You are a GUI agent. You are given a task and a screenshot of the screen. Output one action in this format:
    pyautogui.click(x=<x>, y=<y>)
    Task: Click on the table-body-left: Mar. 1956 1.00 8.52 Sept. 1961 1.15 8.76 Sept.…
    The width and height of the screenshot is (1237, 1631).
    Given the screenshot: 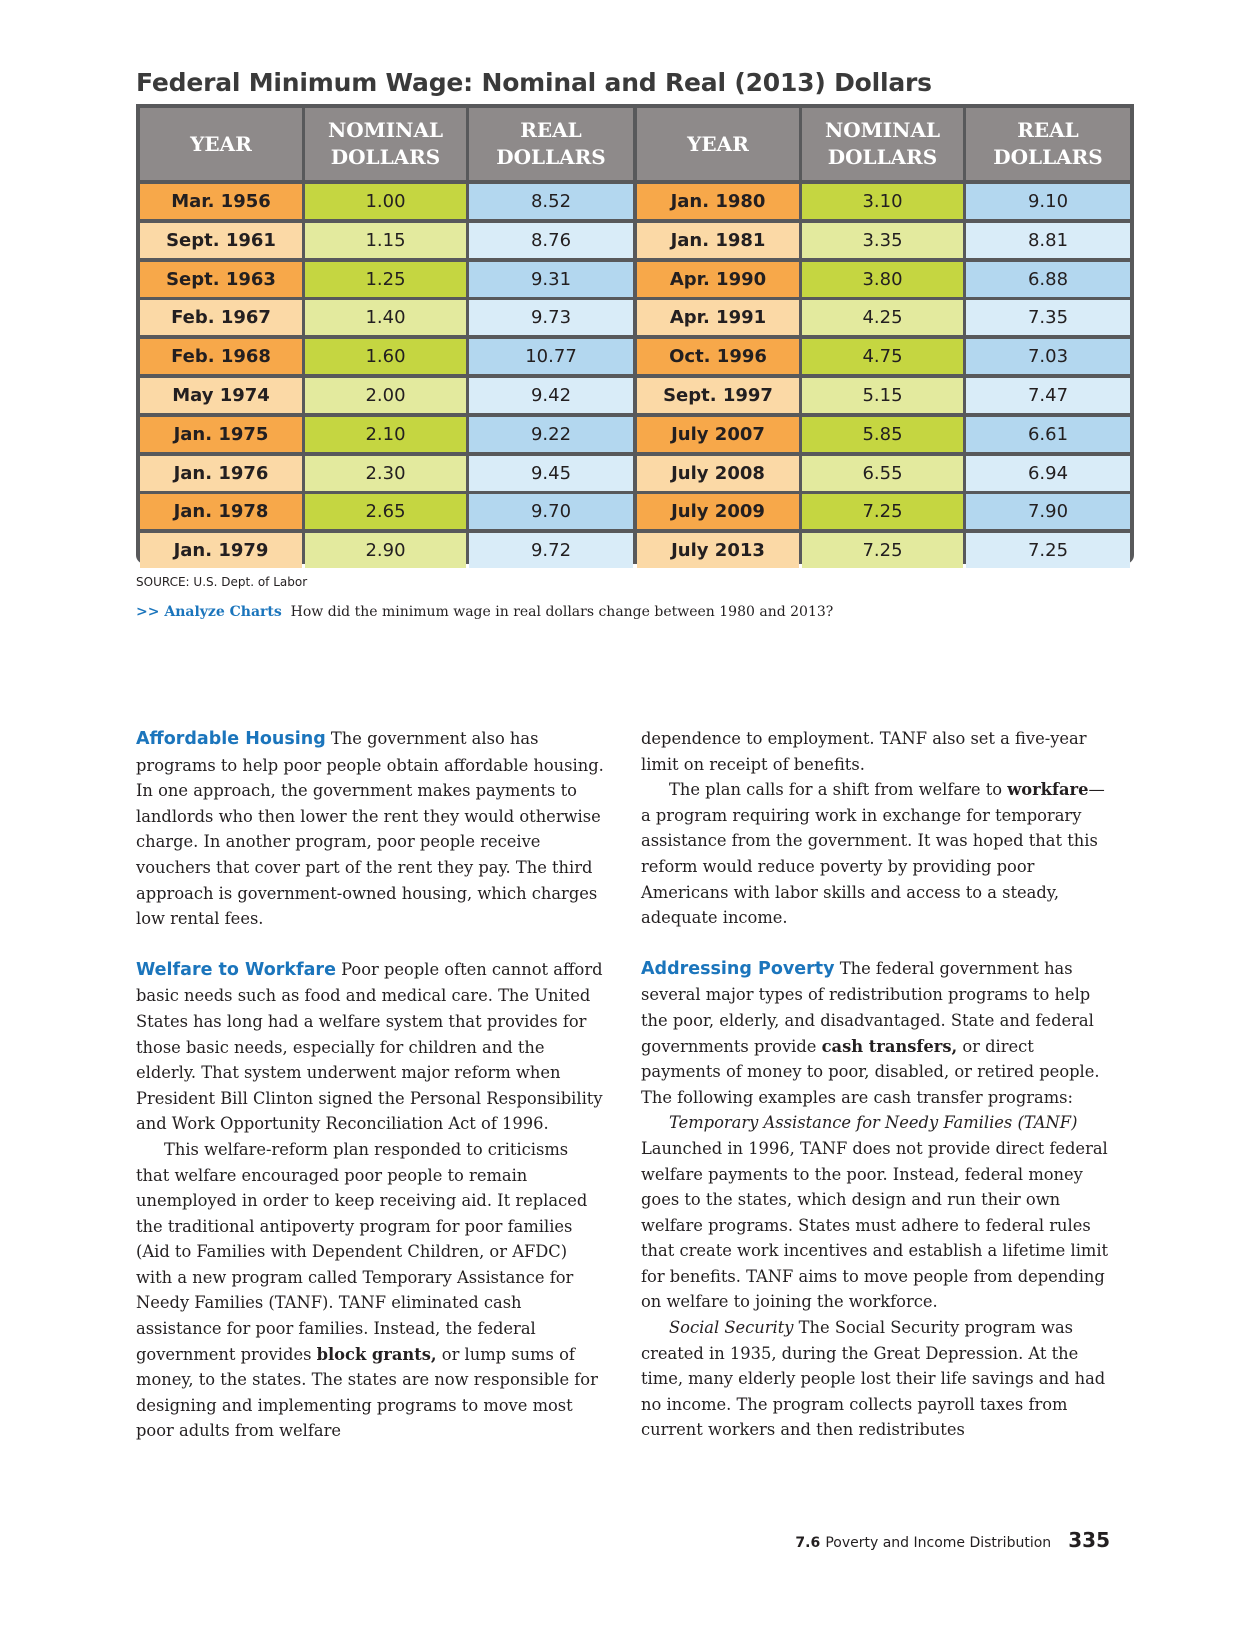 What is the action you would take?
    pyautogui.click(x=386, y=376)
    